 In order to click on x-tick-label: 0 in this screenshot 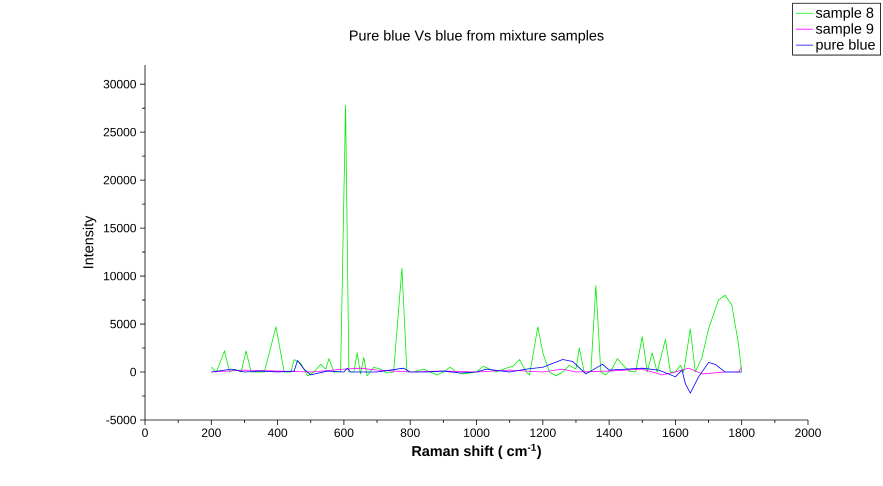, I will do `click(145, 433)`.